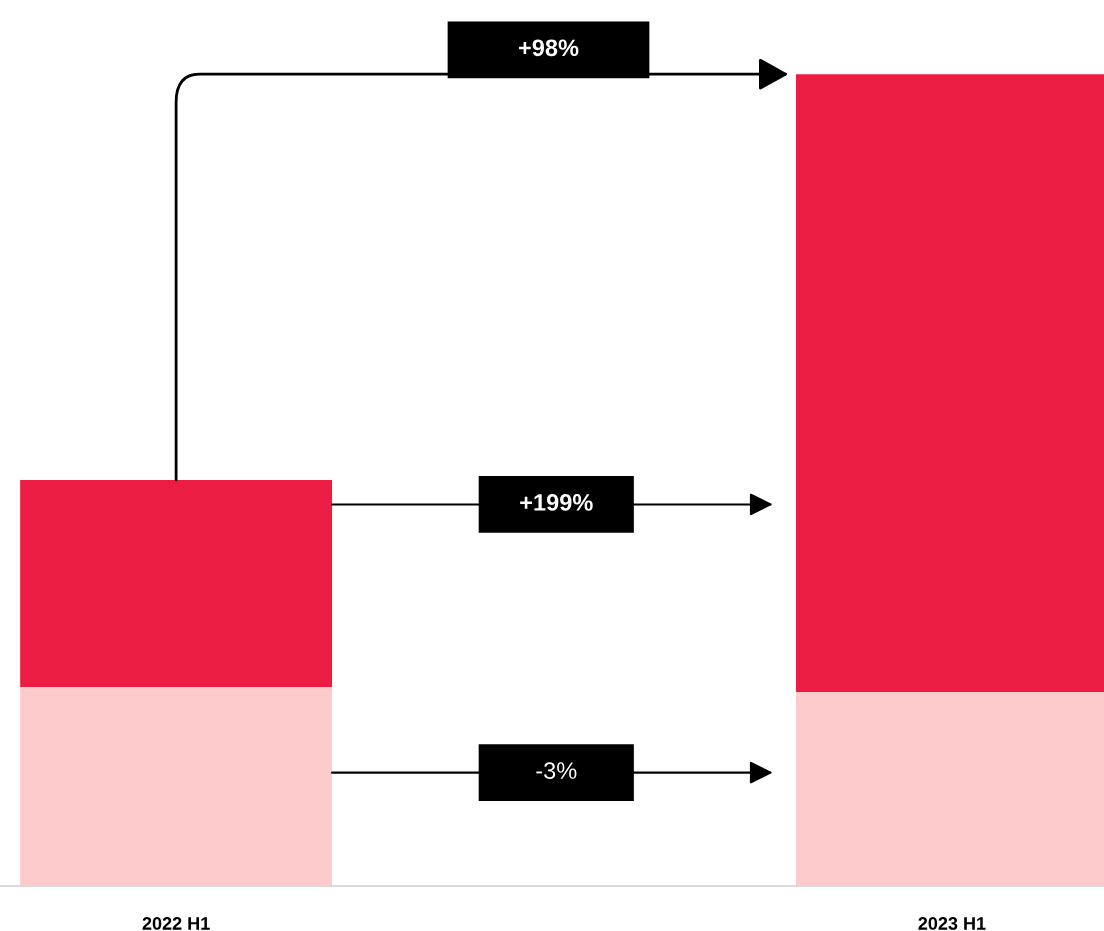  I want to click on annotation: +199%, so click(556, 502).